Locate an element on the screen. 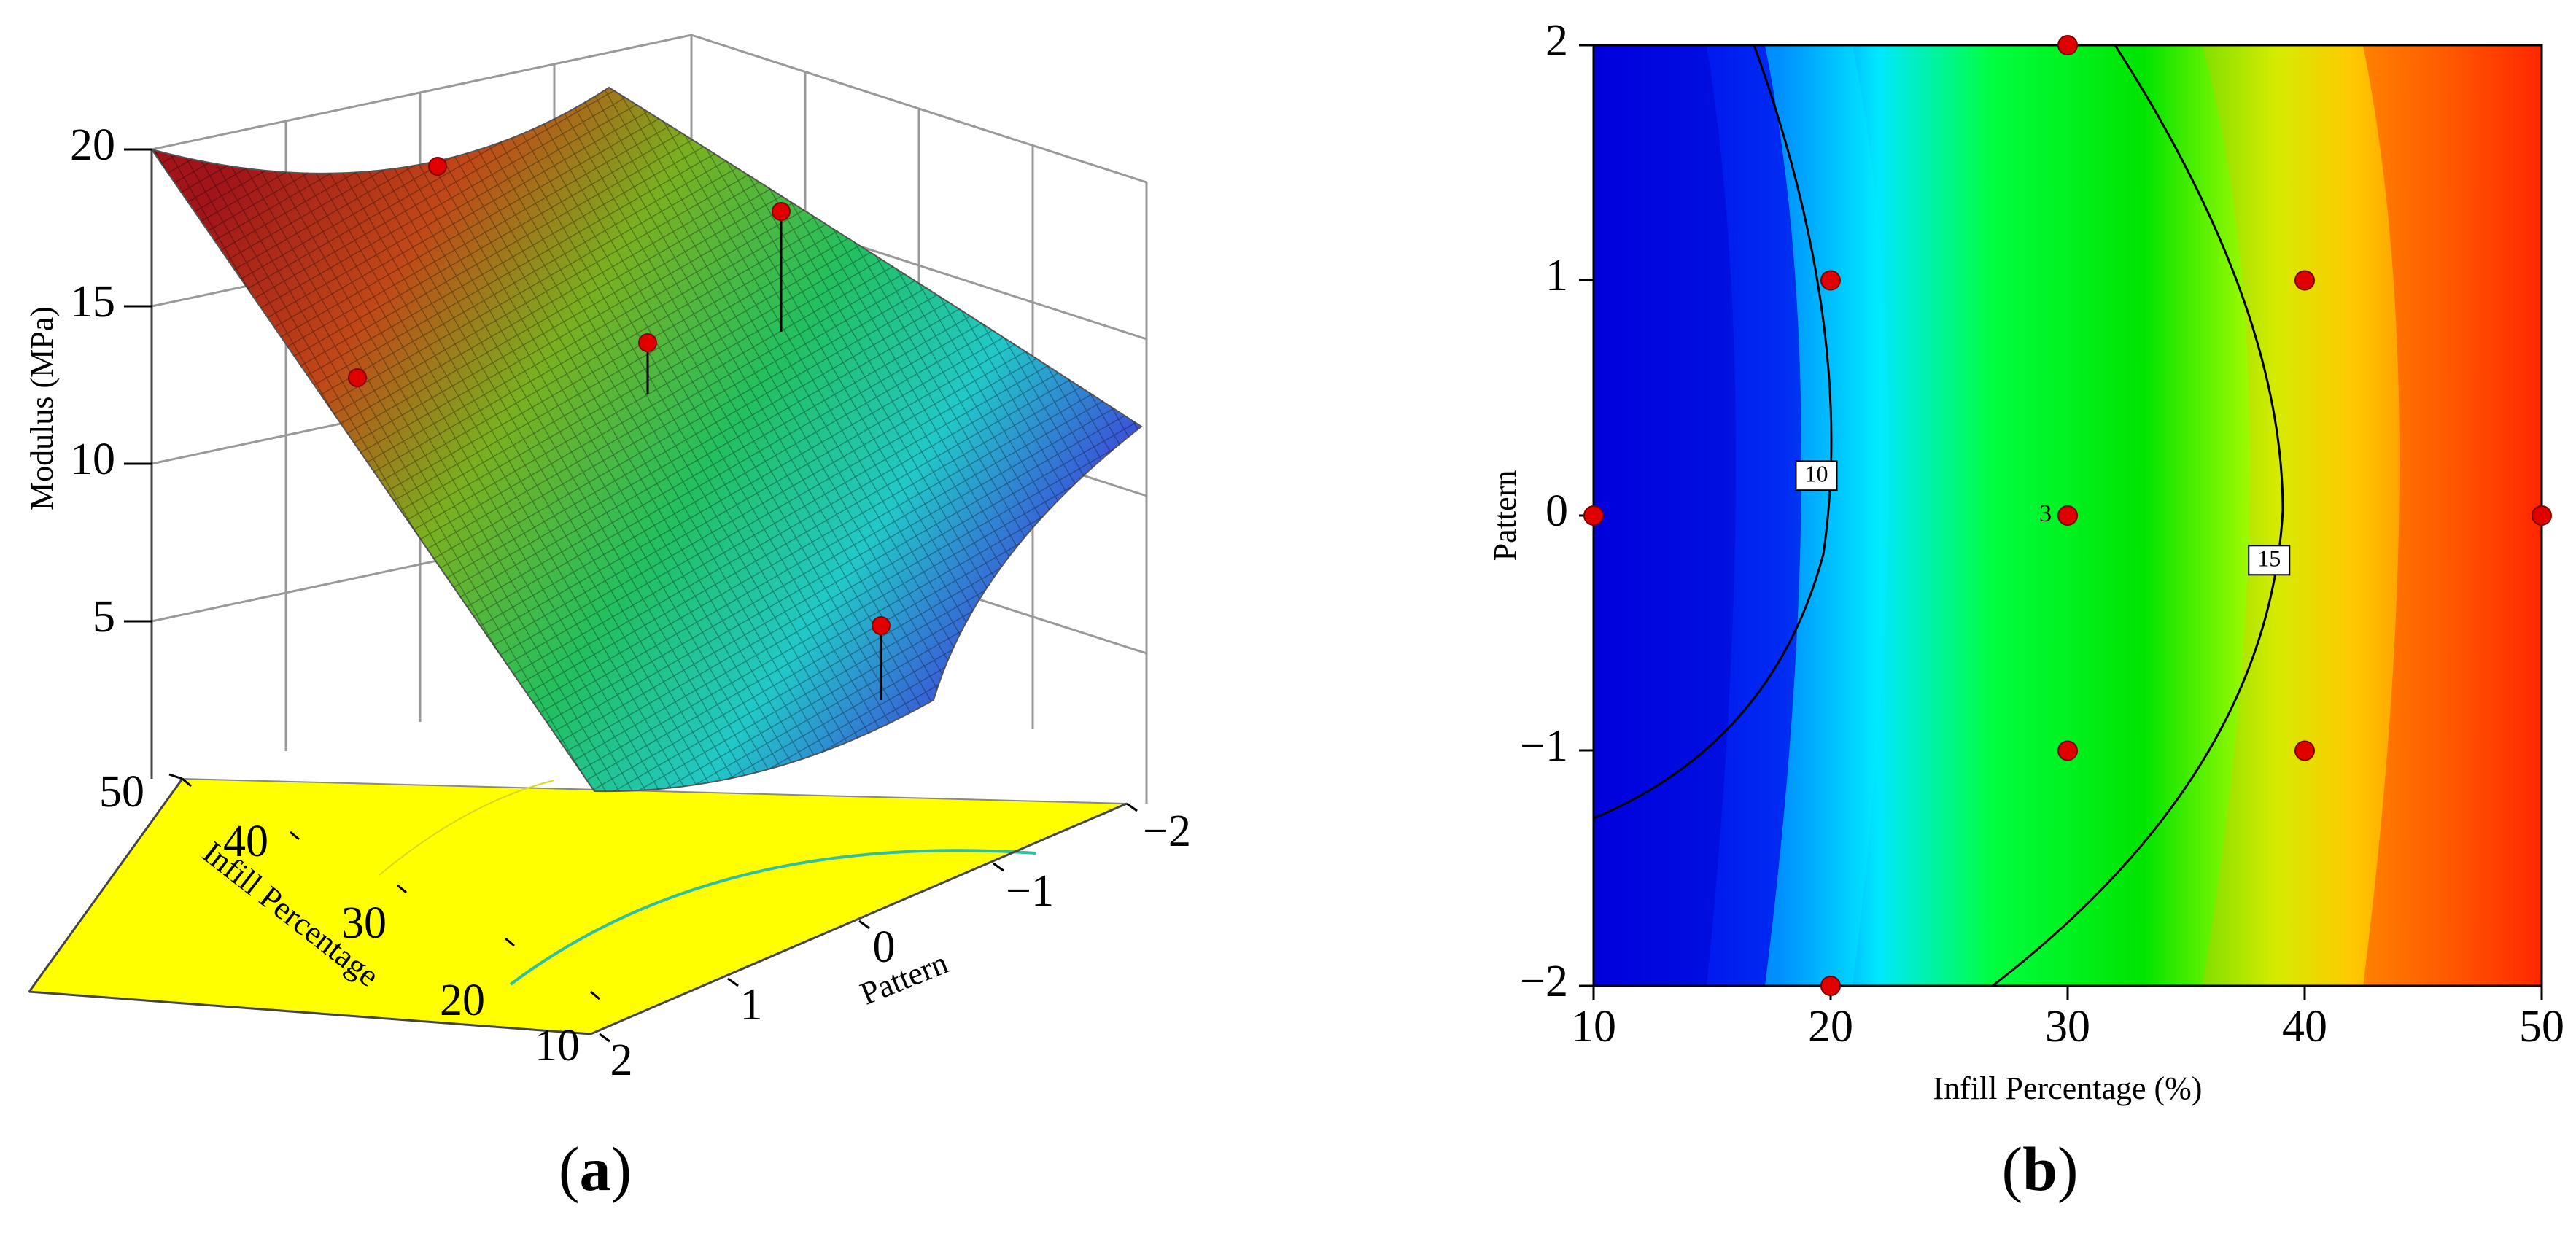 This screenshot has height=1244, width=2576. y-tick-label: −2 is located at coordinates (1544, 981).